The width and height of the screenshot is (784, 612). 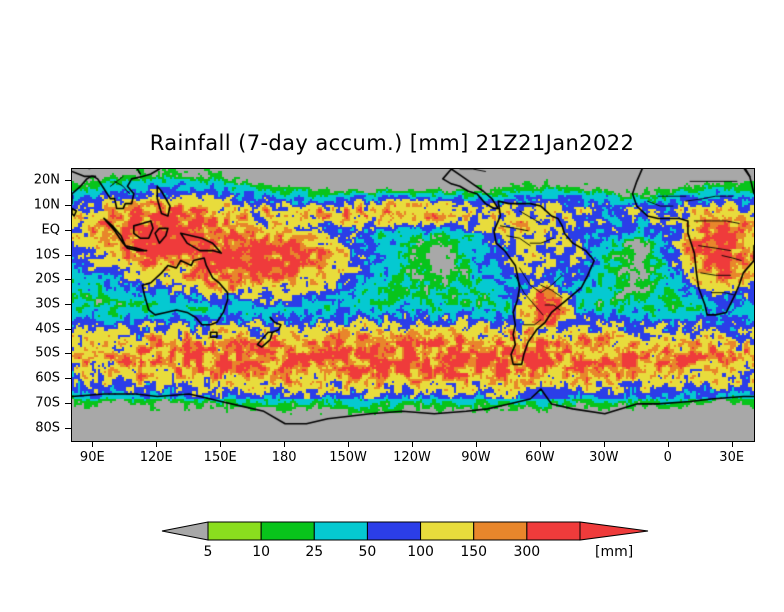 What do you see at coordinates (314, 552) in the screenshot?
I see `colorbar-tick-label: 25` at bounding box center [314, 552].